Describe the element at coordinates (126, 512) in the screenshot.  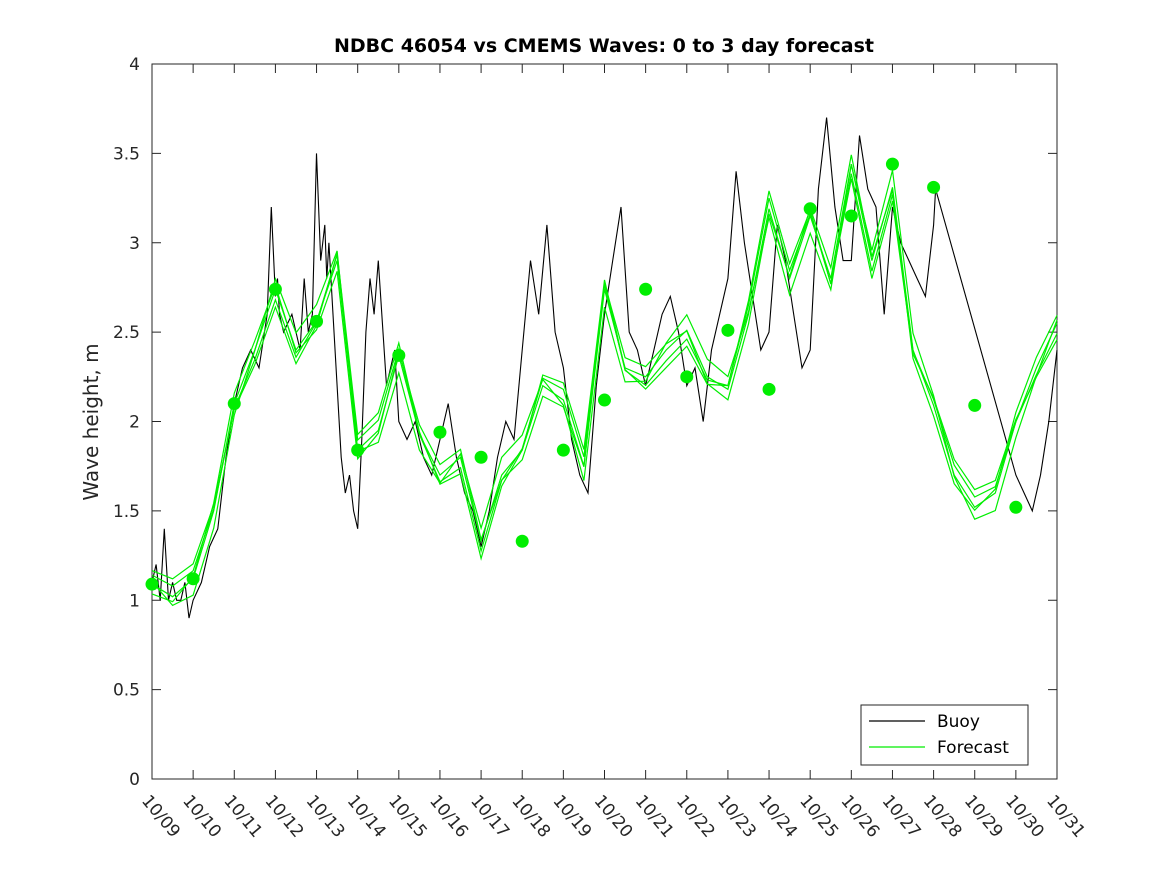
I see `y-tick-label: 1.5` at that location.